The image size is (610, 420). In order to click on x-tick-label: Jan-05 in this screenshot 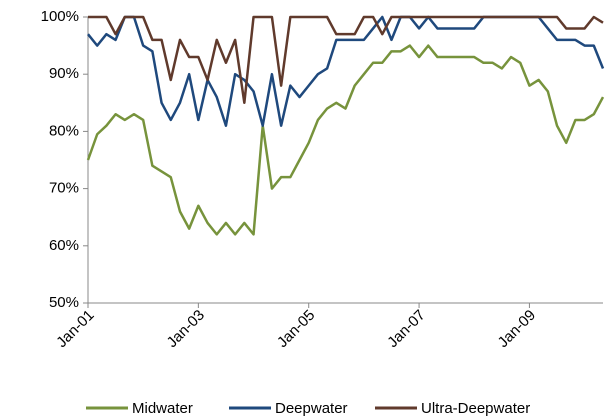, I will do `click(296, 329)`.